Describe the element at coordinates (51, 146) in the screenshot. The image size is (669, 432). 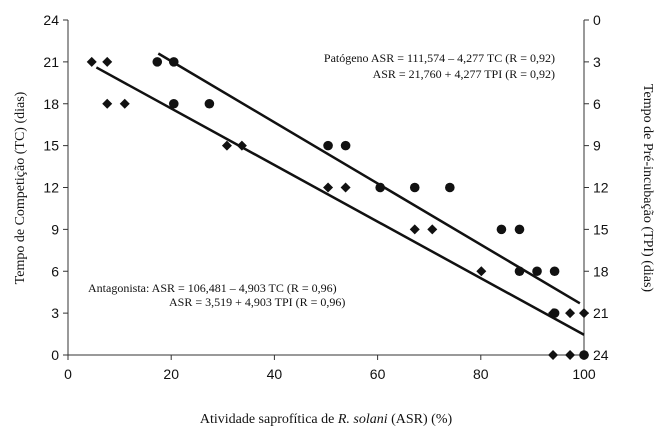
I see `left-y-tick-label: 15` at that location.